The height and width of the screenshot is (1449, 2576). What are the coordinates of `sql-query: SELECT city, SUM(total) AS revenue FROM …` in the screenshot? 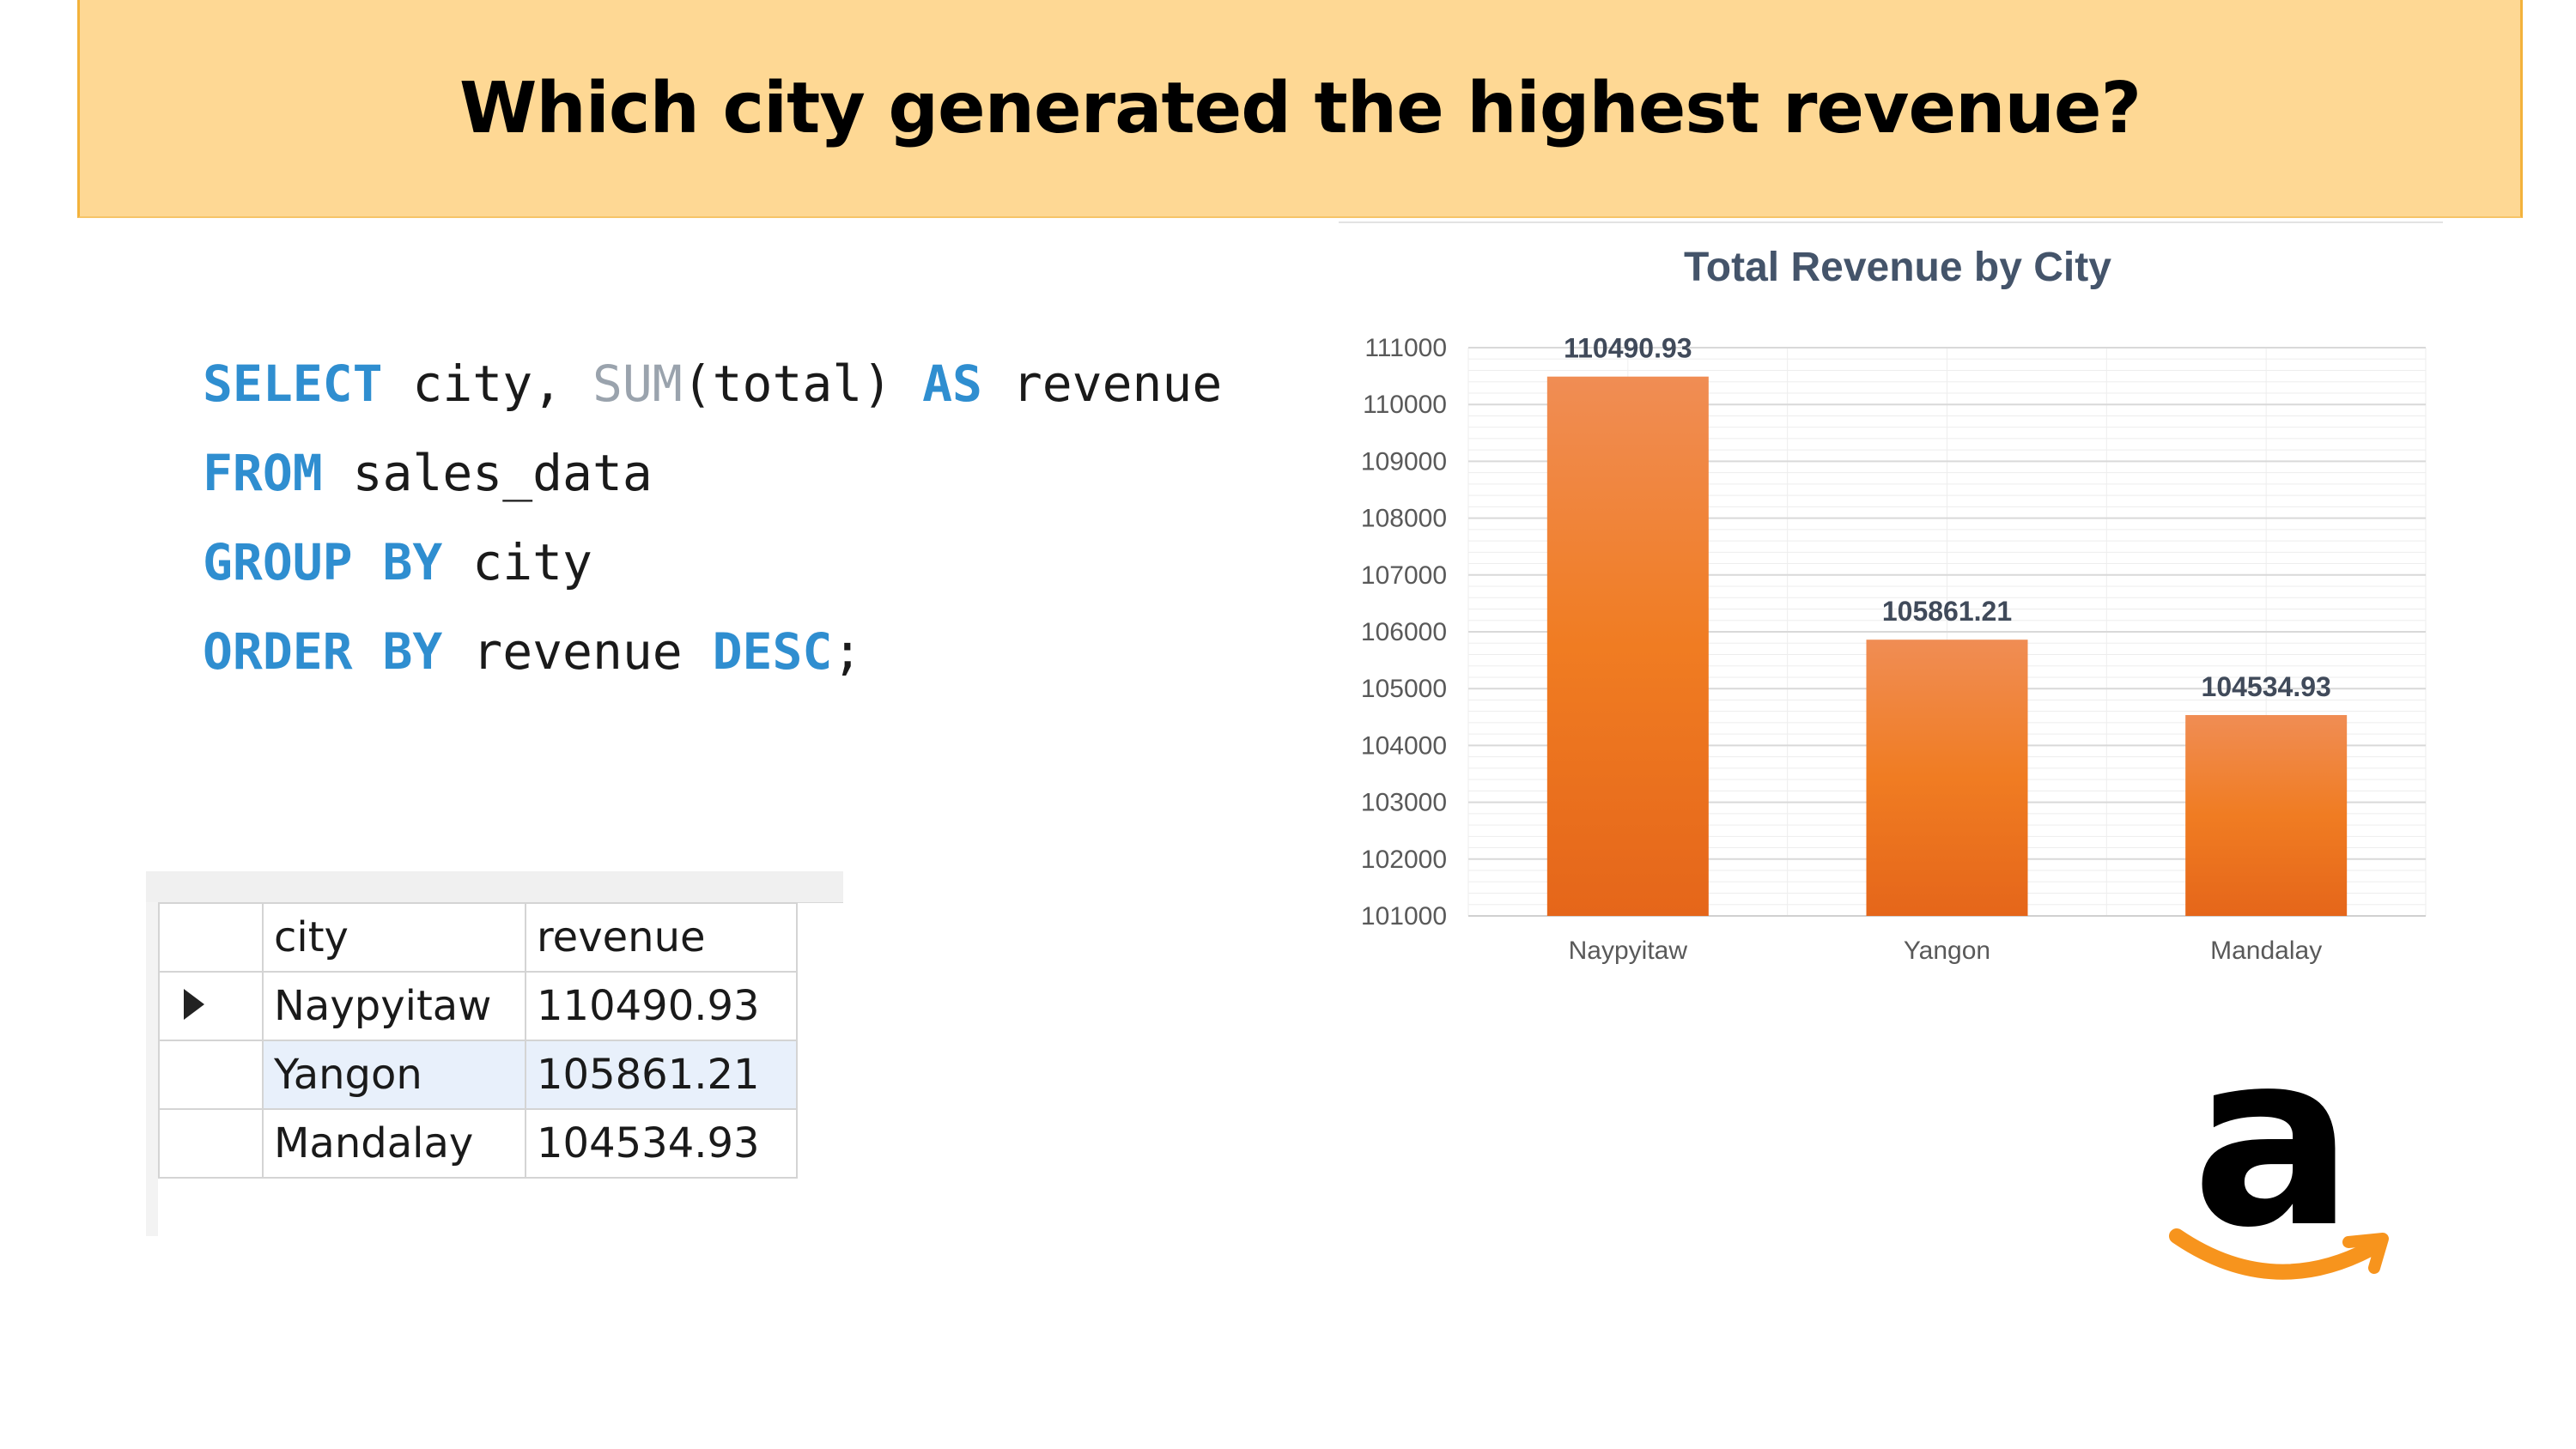 It's located at (713, 517).